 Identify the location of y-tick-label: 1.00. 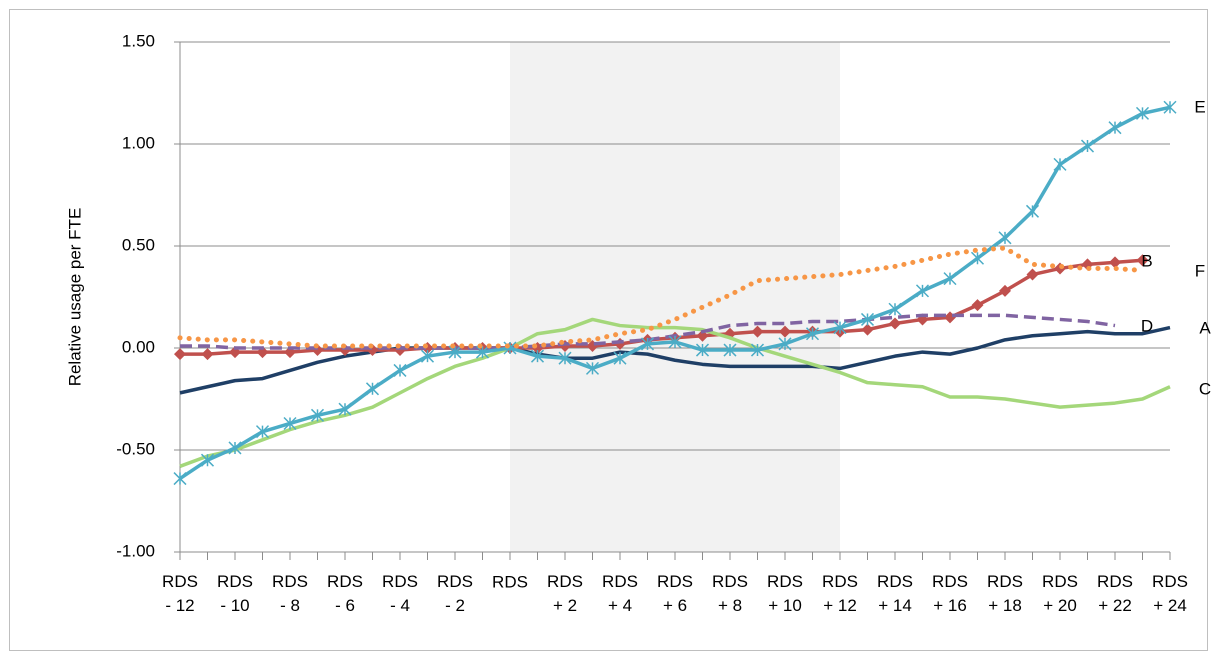
(138, 142).